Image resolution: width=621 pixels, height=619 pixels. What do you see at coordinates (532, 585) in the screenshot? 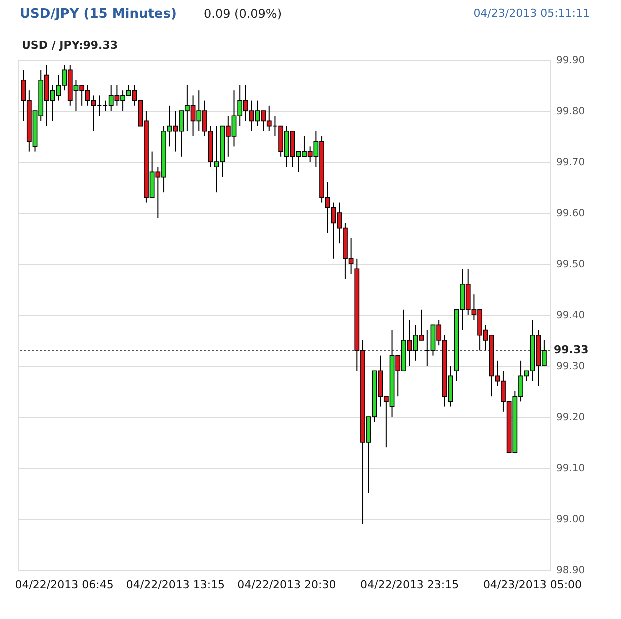
I see `x-tick-label: 04/23/2013 05:00` at bounding box center [532, 585].